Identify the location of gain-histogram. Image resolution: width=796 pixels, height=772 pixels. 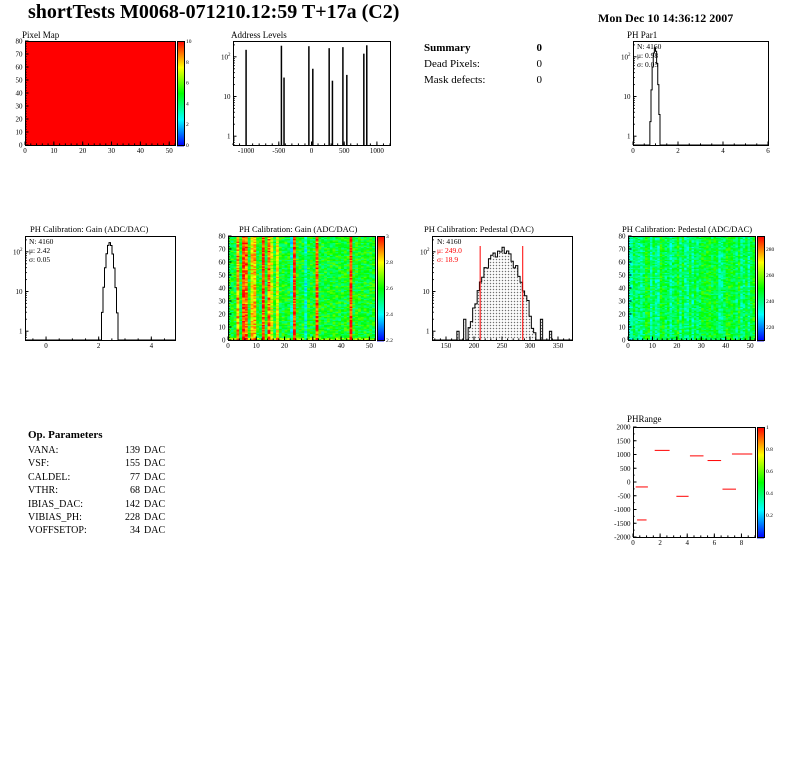
(106, 291).